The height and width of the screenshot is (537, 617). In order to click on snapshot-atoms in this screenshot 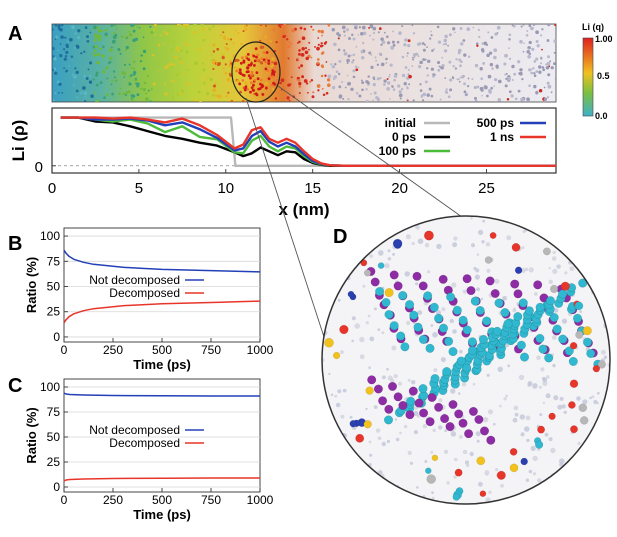, I will do `click(304, 63)`.